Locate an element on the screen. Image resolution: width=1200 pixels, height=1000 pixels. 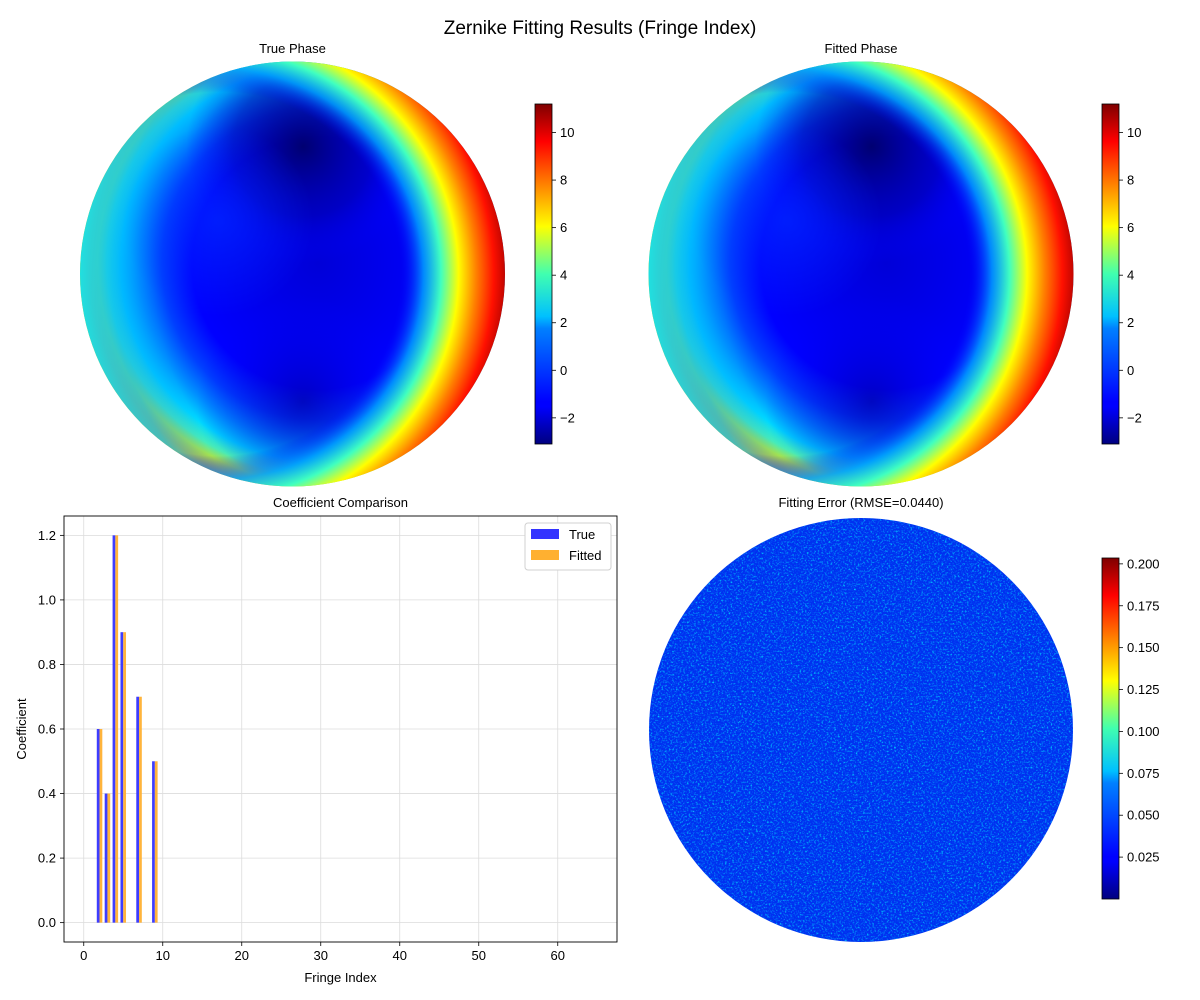
x-tick-label: 60 is located at coordinates (558, 955).